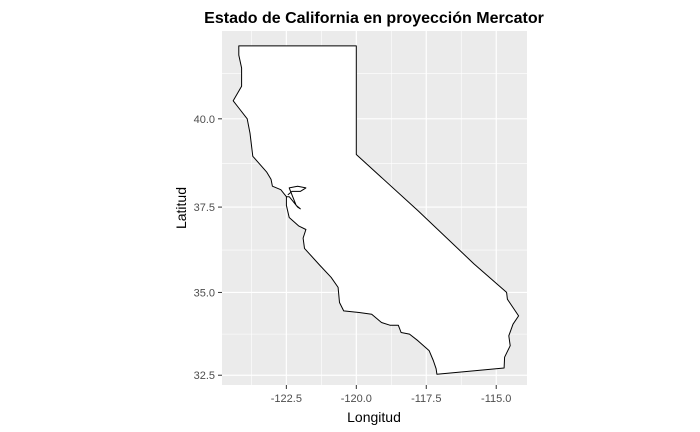  What do you see at coordinates (374, 417) in the screenshot?
I see `x-axis-title: Longitud` at bounding box center [374, 417].